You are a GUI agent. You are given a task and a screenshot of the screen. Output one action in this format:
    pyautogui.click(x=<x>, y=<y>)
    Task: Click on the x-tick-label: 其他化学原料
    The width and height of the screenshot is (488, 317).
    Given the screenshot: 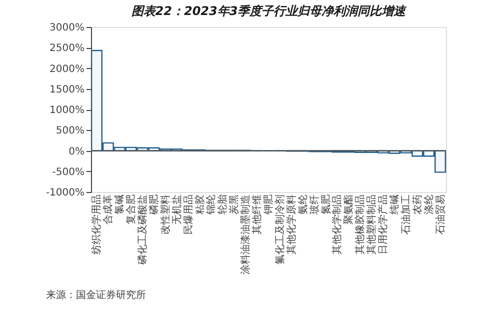 What is the action you would take?
    pyautogui.click(x=291, y=224)
    